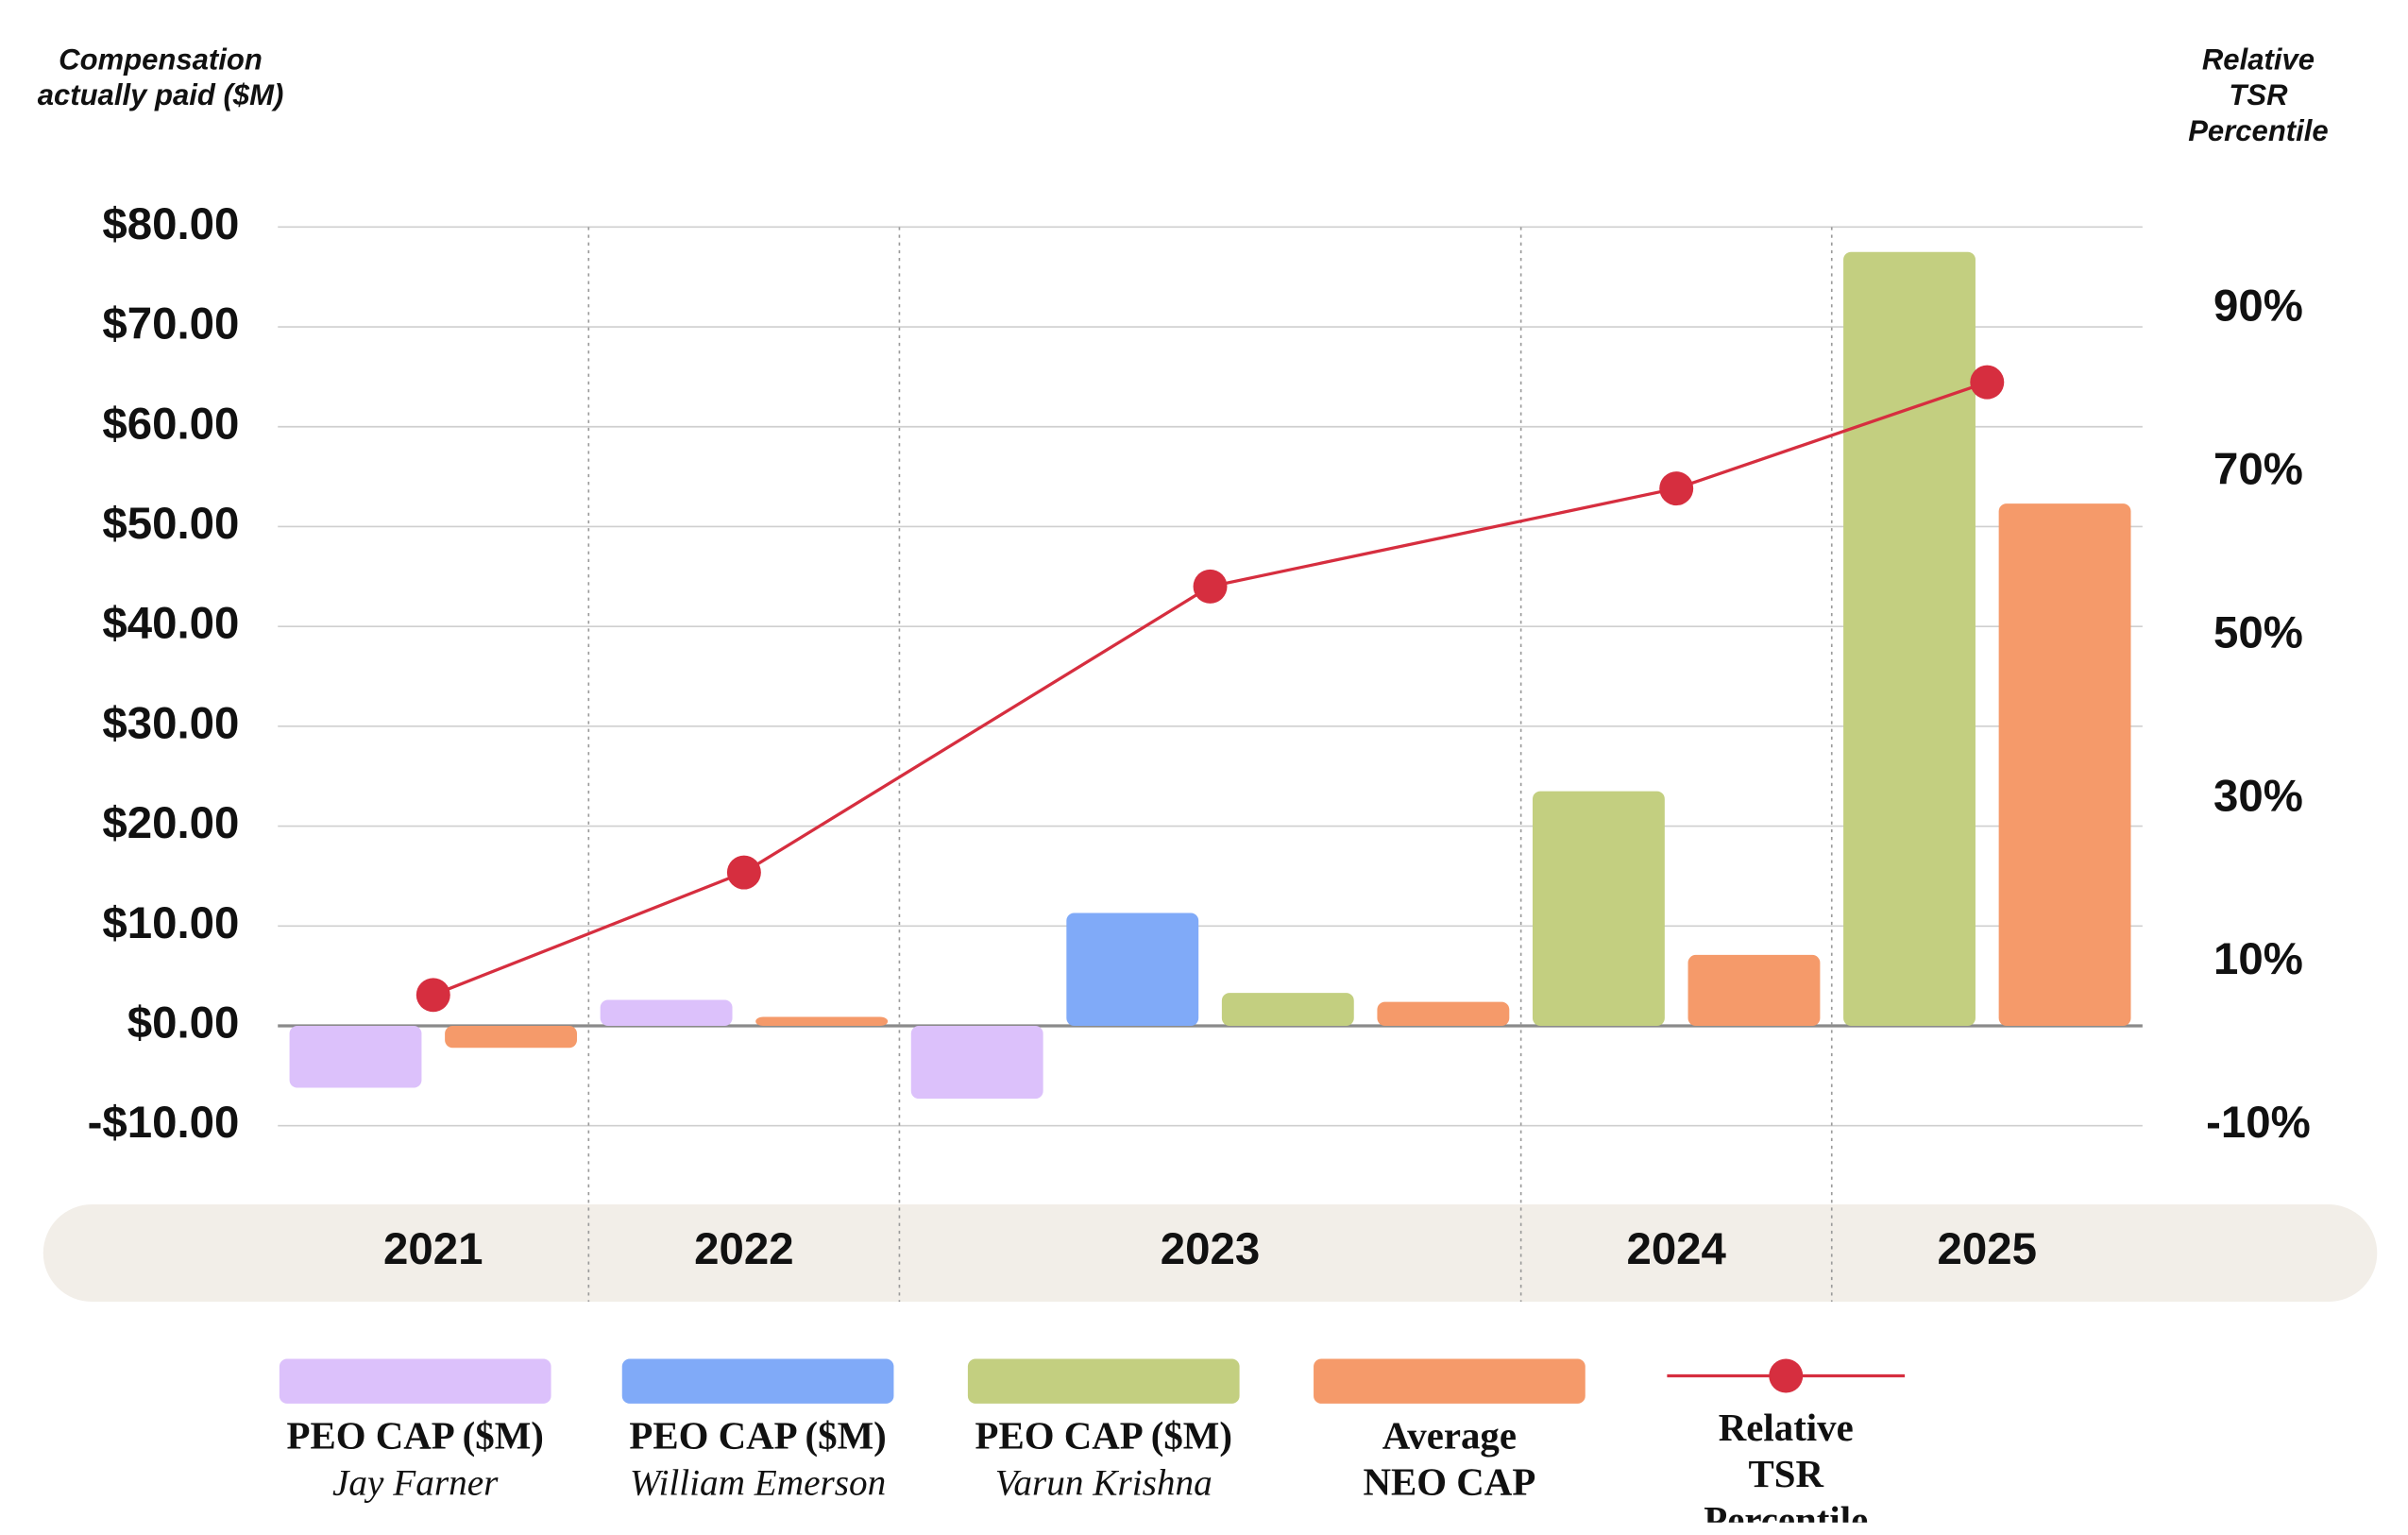  I want to click on y-tick-label: $50.00, so click(170, 524).